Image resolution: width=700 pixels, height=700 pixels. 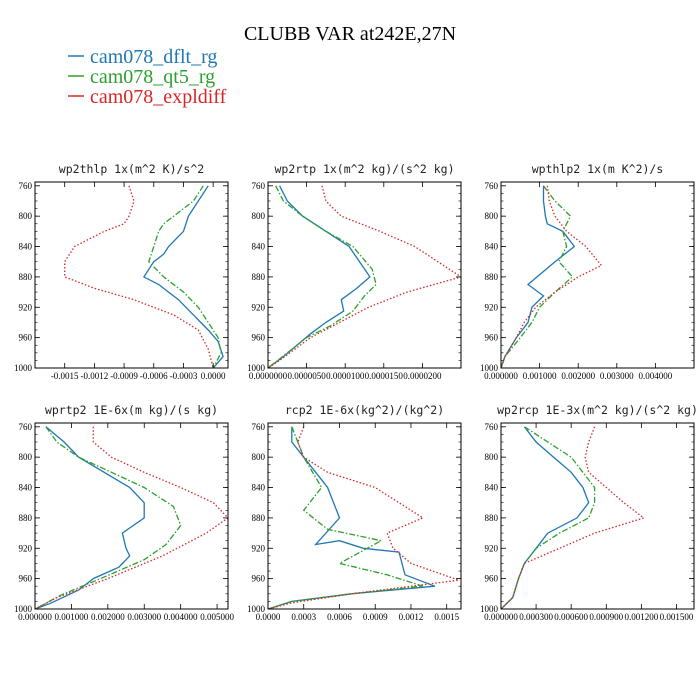 What do you see at coordinates (268, 376) in the screenshot?
I see `x-tick-label: 0.0000000` at bounding box center [268, 376].